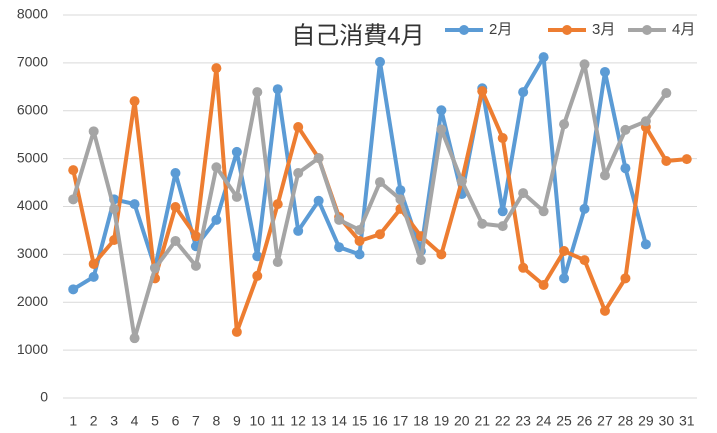 The image size is (717, 433). Describe the element at coordinates (237, 421) in the screenshot. I see `x-tick-label: 9` at that location.